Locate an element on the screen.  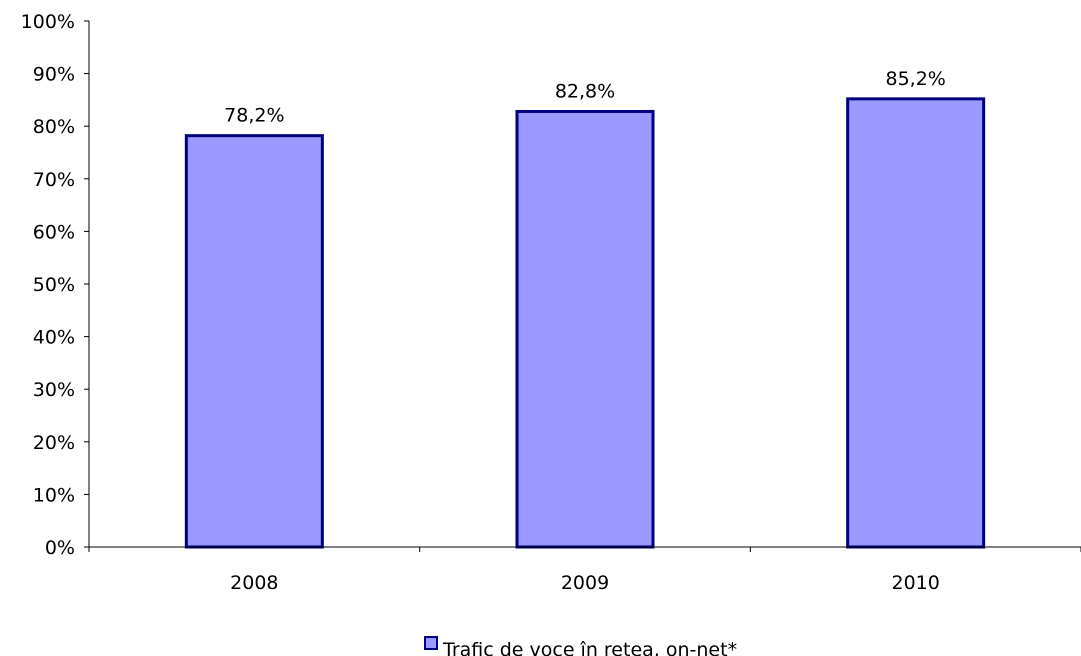
x-tick-label: 2010 is located at coordinates (915, 583).